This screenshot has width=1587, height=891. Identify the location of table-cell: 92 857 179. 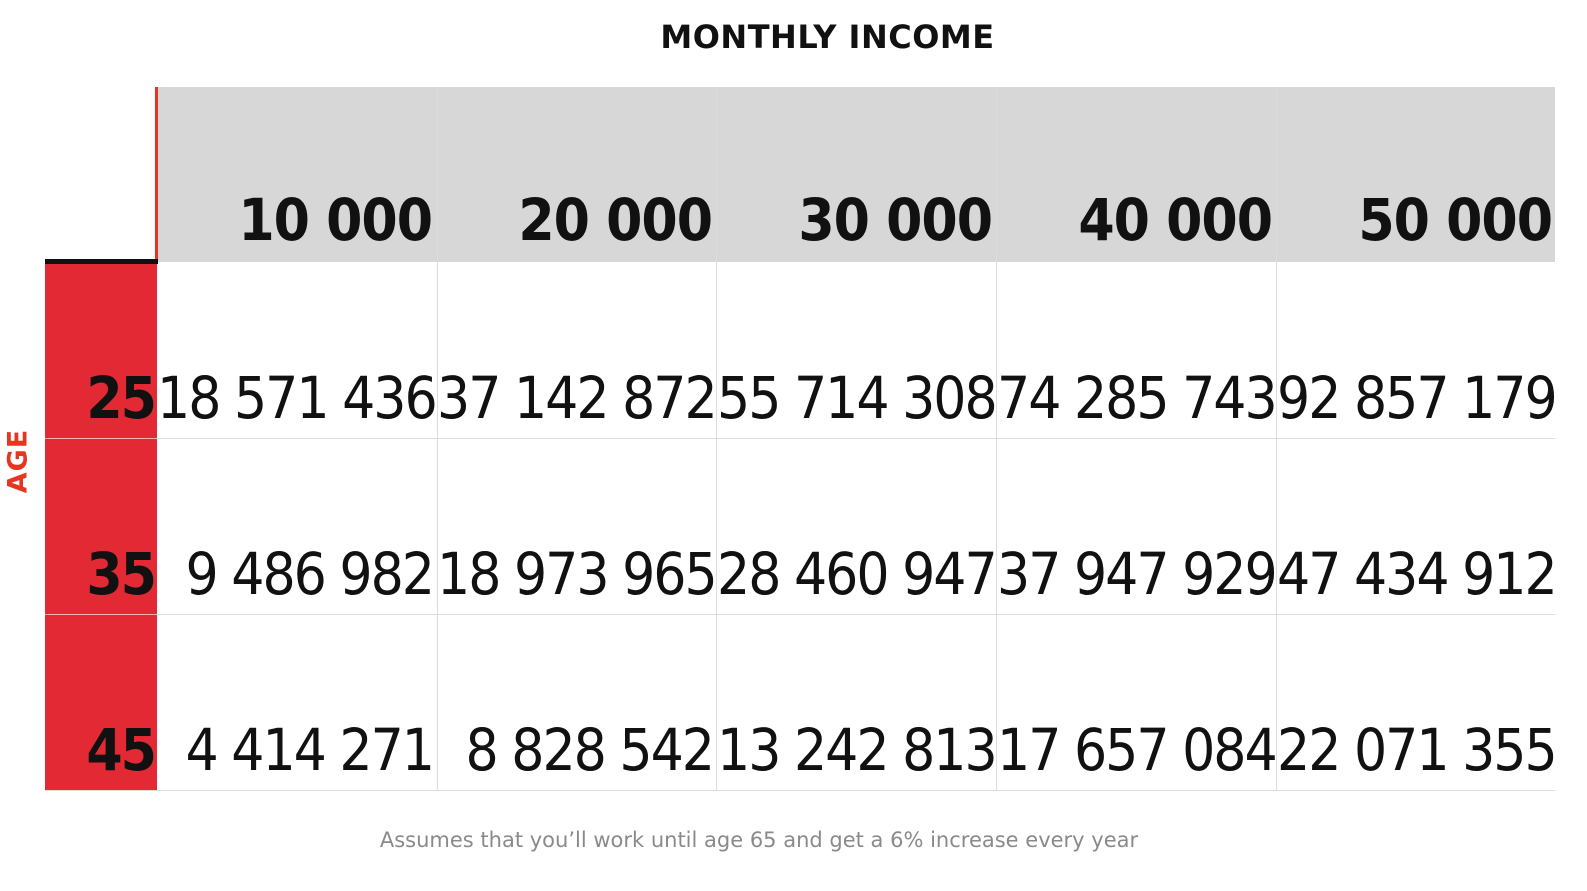
(1417, 398).